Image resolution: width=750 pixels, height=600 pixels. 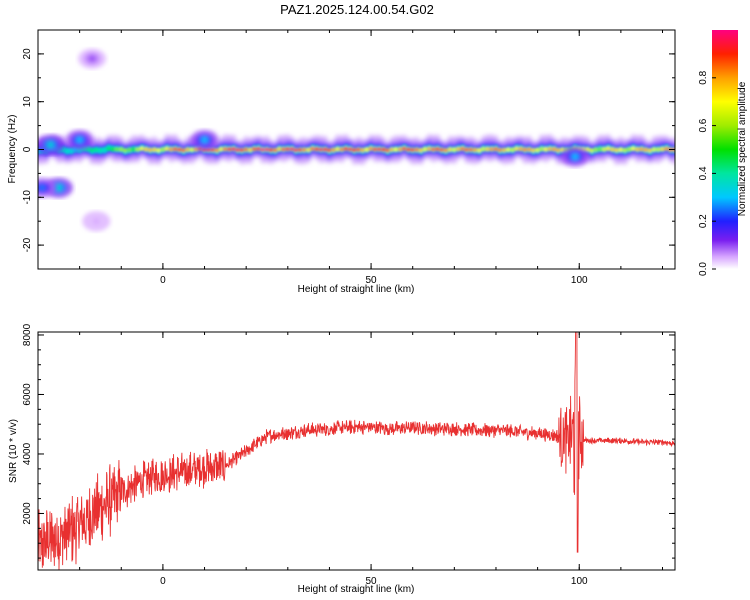 What do you see at coordinates (356, 289) in the screenshot?
I see `spectrogram-x-label: Height of straight line (km)` at bounding box center [356, 289].